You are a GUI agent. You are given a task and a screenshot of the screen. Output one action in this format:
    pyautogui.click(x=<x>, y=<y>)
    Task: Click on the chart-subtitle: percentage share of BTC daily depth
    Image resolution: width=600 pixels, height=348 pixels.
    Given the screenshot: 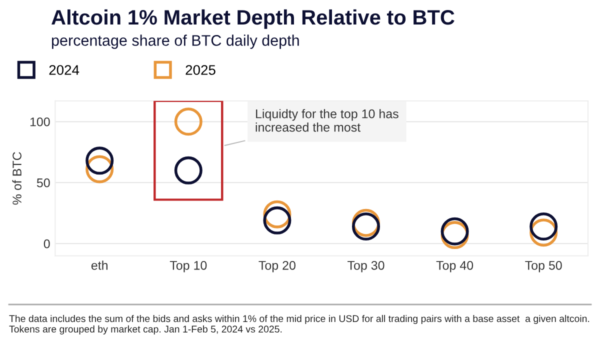 What is the action you would take?
    pyautogui.click(x=175, y=41)
    